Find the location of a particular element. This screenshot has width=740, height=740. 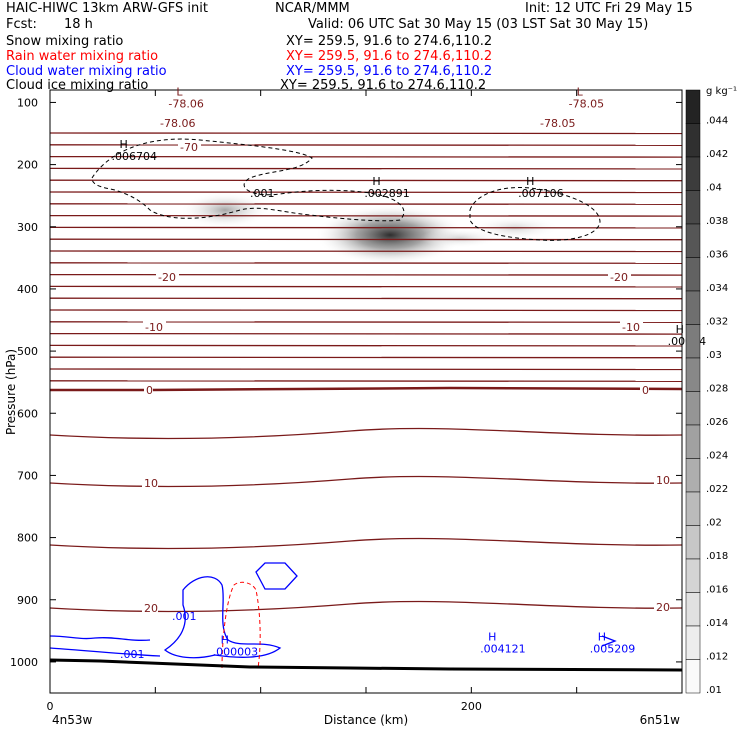

extremum-kind: L is located at coordinates (179, 91).